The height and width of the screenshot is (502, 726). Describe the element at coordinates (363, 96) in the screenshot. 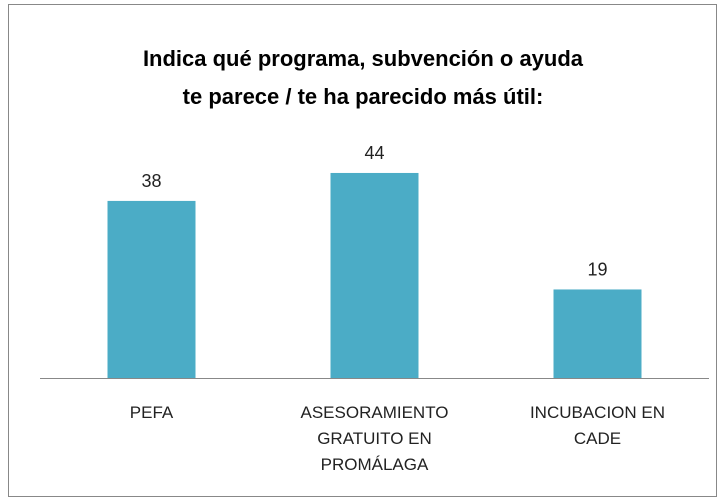

I see `chart-title: te parece / te ha parecido más útil:` at that location.